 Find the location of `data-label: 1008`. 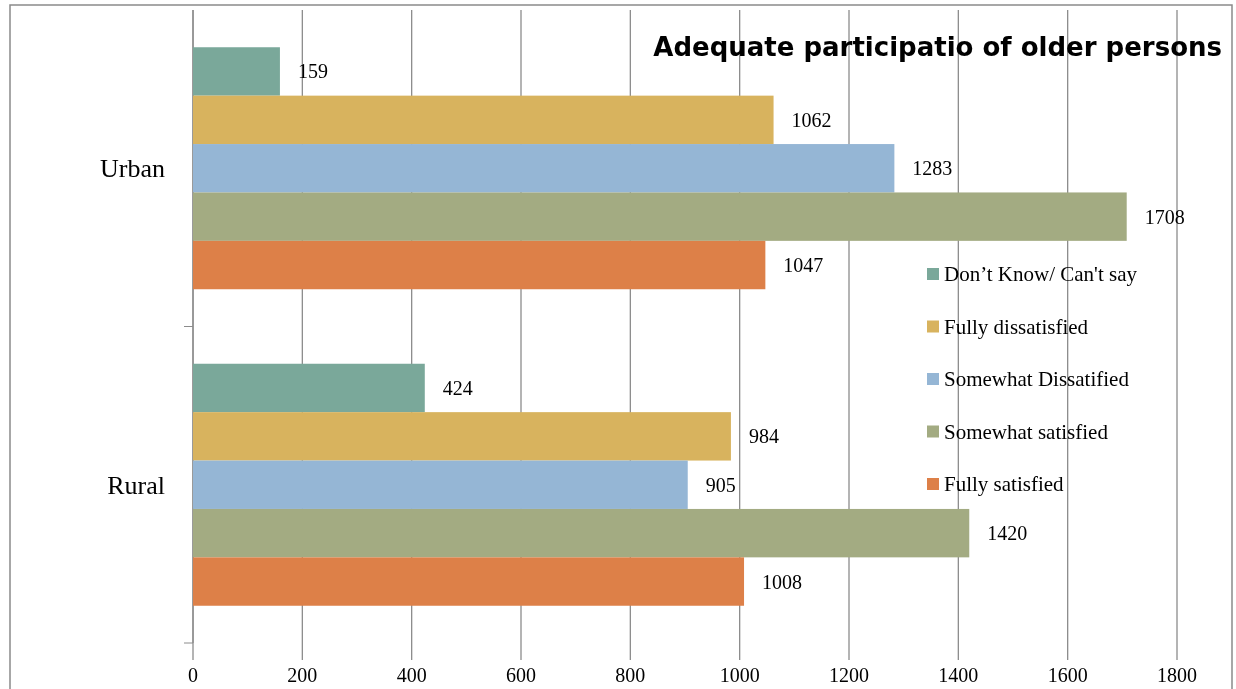

data-label: 1008 is located at coordinates (782, 581).